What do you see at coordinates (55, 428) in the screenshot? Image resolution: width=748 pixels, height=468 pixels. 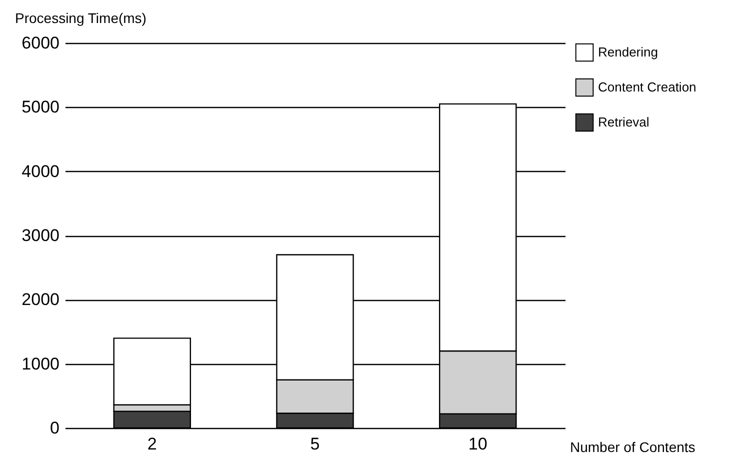 I see `y-tick-label: 0` at bounding box center [55, 428].